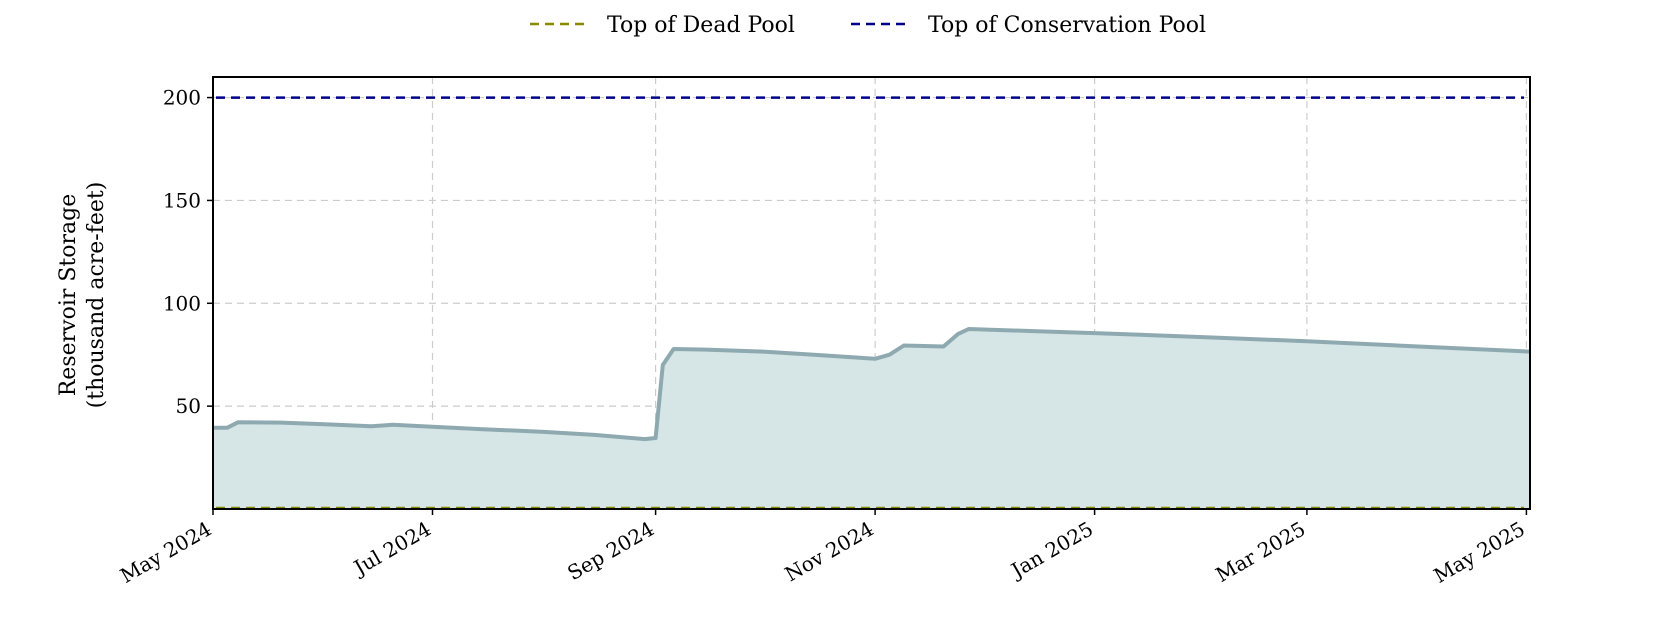  What do you see at coordinates (701, 25) in the screenshot?
I see `legend-label-dead-pool: Top of Dead Pool` at bounding box center [701, 25].